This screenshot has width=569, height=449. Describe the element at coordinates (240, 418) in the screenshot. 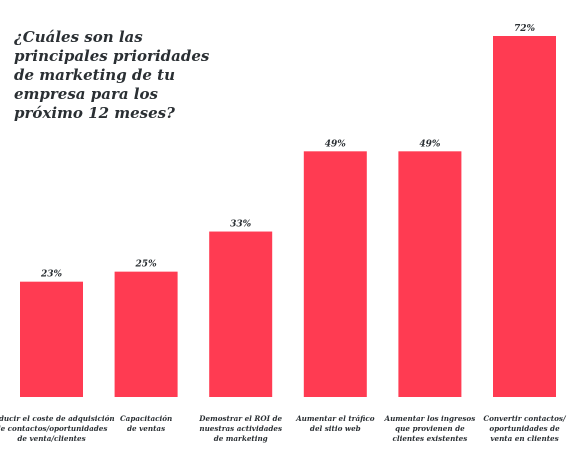

I see `category-label-3-line-1: Demostrar el ROI de` at that location.